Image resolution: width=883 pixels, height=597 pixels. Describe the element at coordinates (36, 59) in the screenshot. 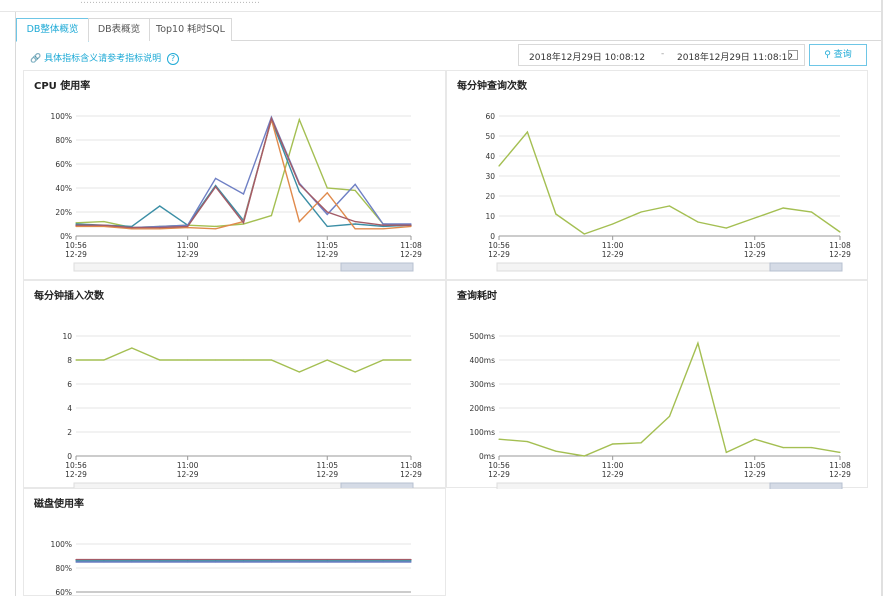

I see `link-icon: 🔗` at that location.